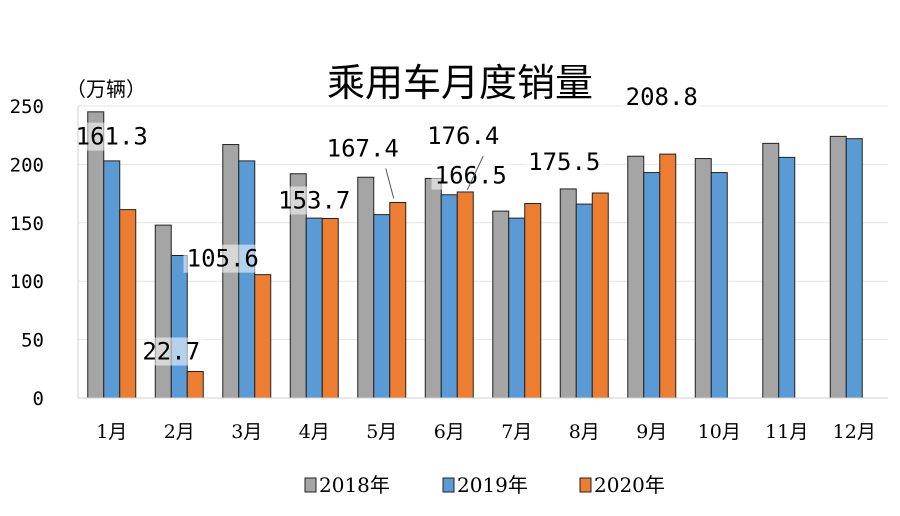  Describe the element at coordinates (668, 276) in the screenshot. I see `bar-2020年-9月` at that location.